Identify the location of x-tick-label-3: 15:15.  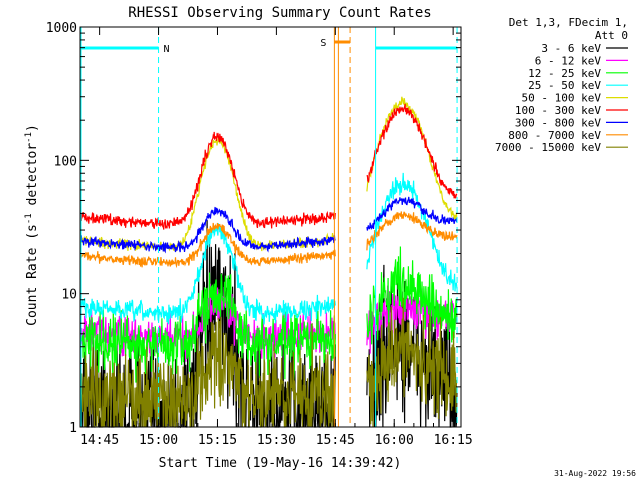
(217, 440).